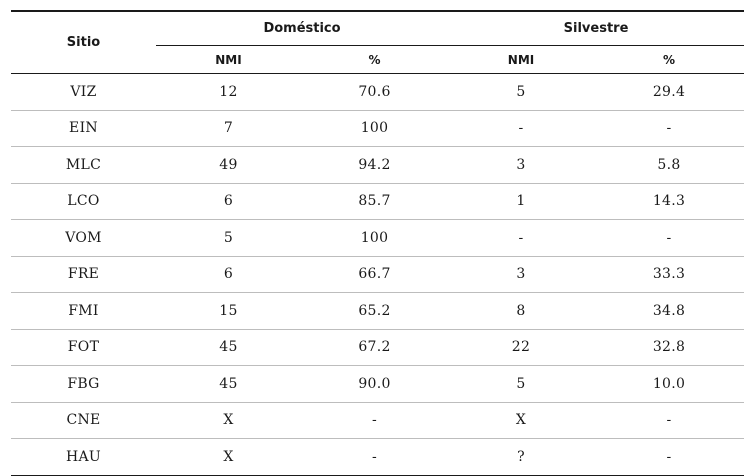 This screenshot has height=476, width=752. I want to click on cell-sil-nmi: 22, so click(521, 347).